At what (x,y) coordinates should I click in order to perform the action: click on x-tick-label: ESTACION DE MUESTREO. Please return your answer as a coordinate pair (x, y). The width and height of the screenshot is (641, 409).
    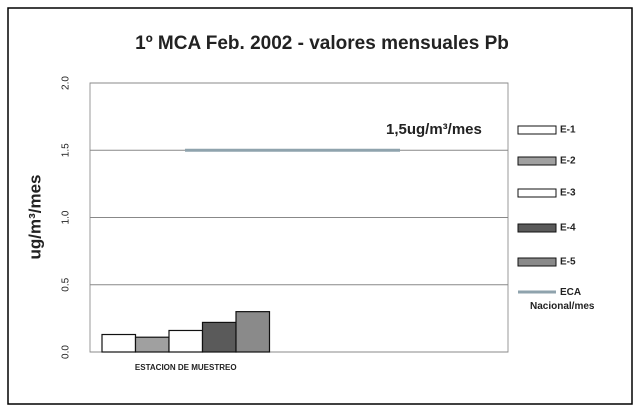
    Looking at the image, I should click on (186, 367).